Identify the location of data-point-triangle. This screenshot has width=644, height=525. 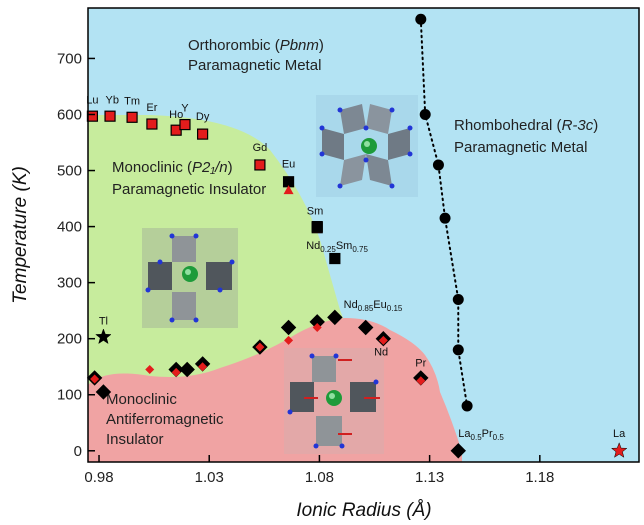
(288, 190).